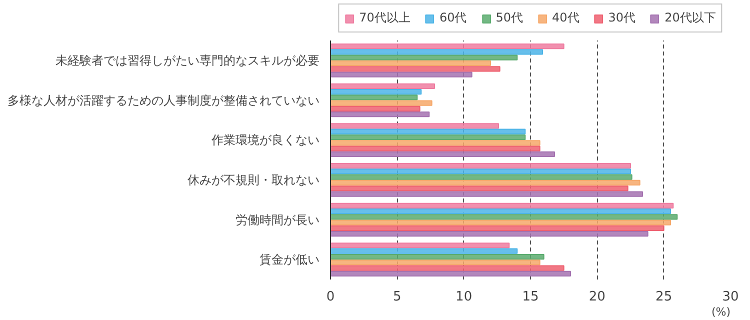 The width and height of the screenshot is (750, 320). I want to click on legend-label: 50代, so click(509, 18).